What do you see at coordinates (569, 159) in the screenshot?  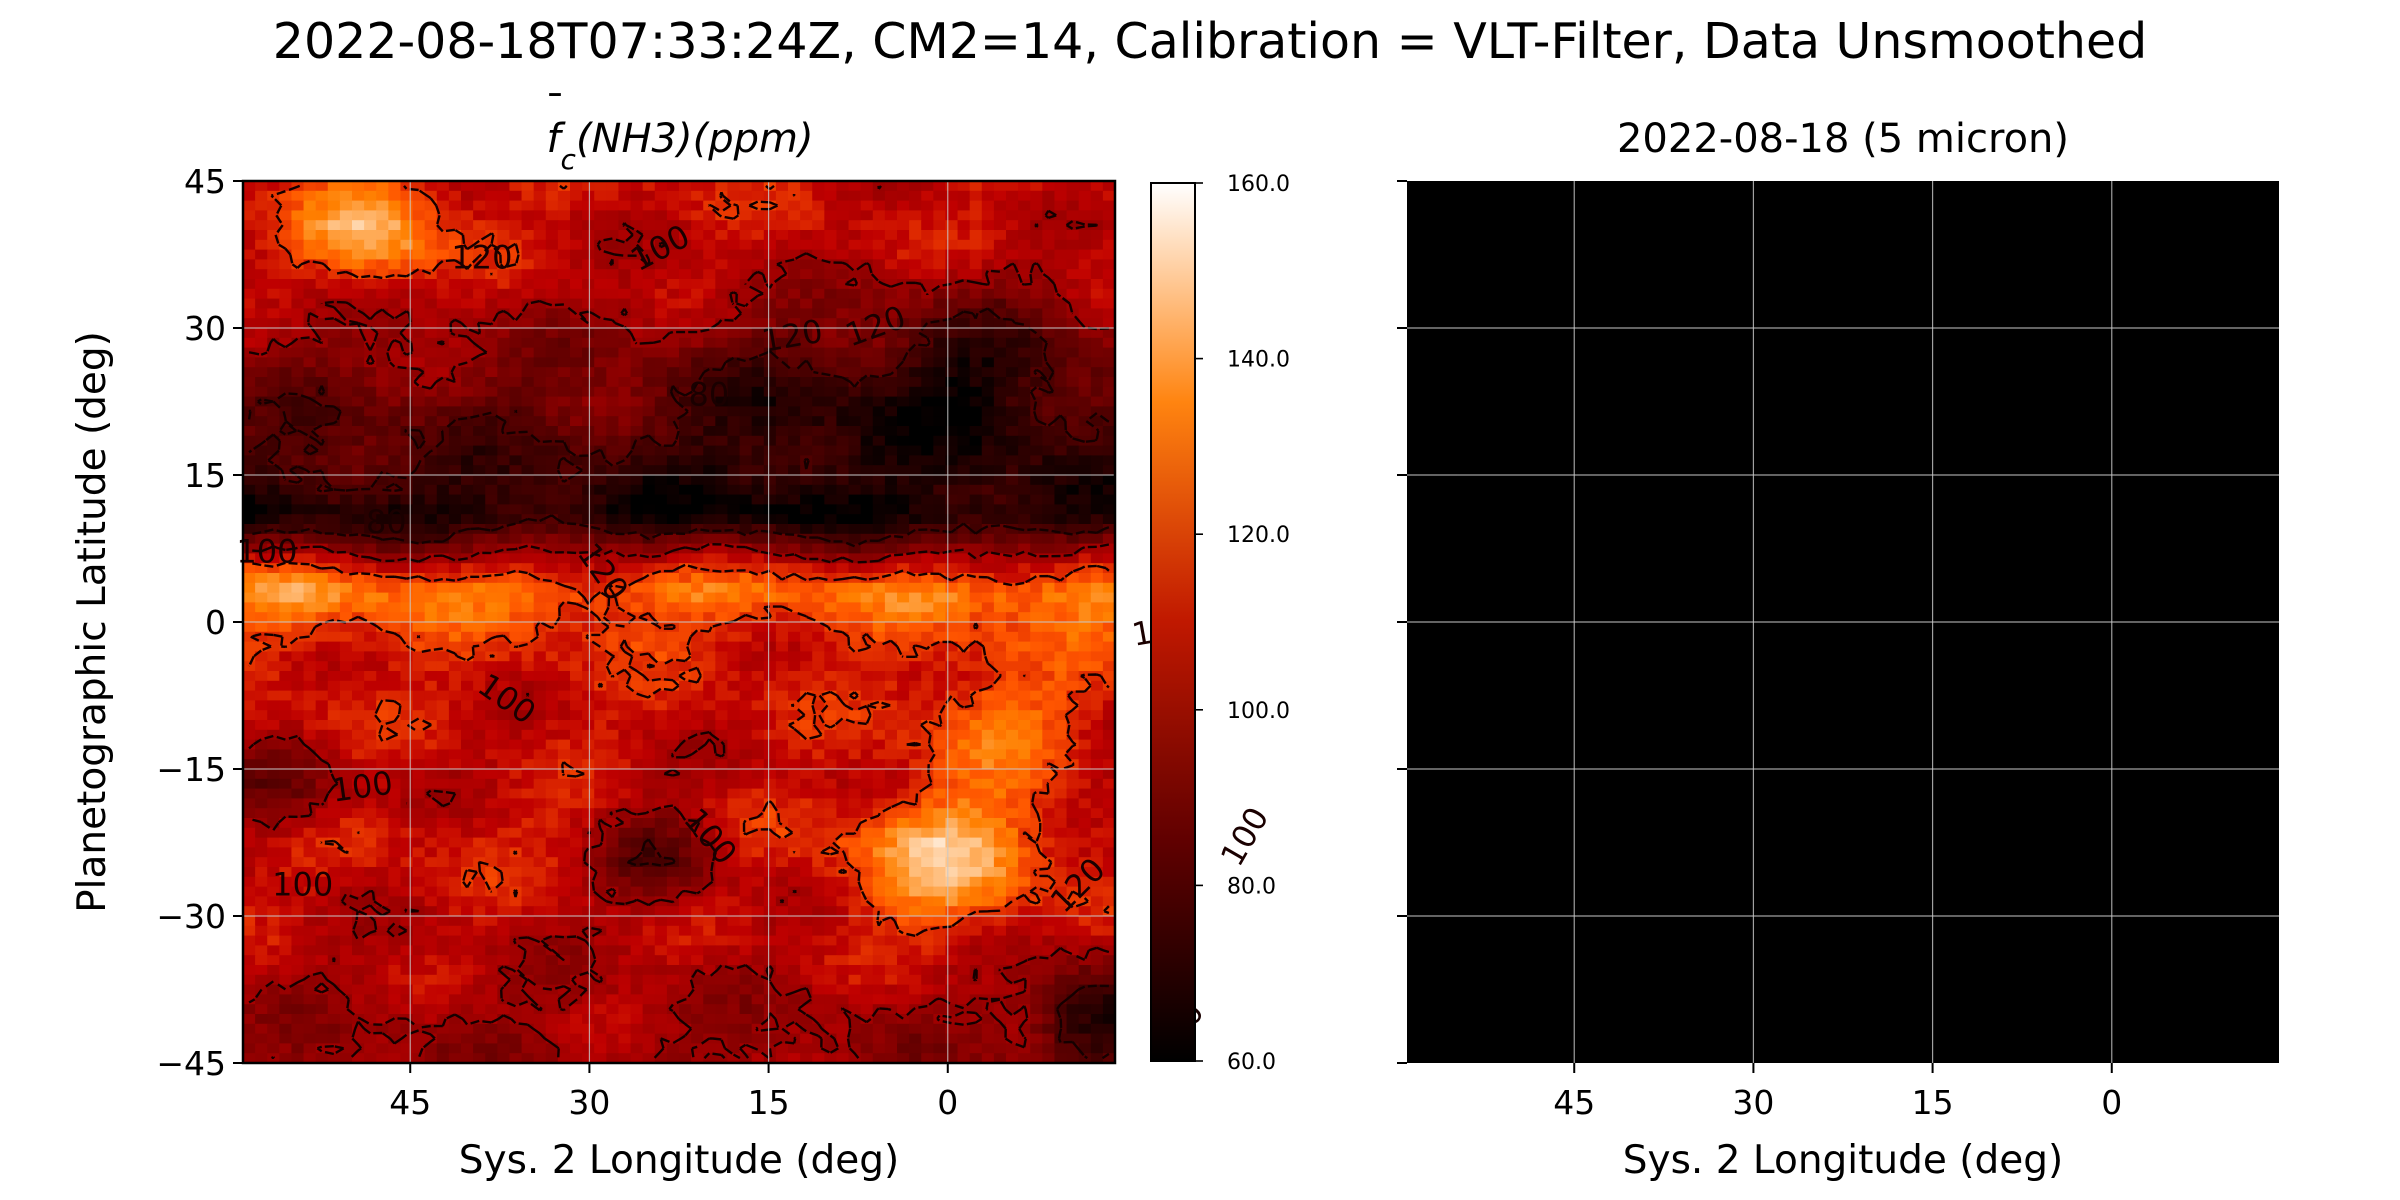 I see `title-subscript: c` at bounding box center [569, 159].